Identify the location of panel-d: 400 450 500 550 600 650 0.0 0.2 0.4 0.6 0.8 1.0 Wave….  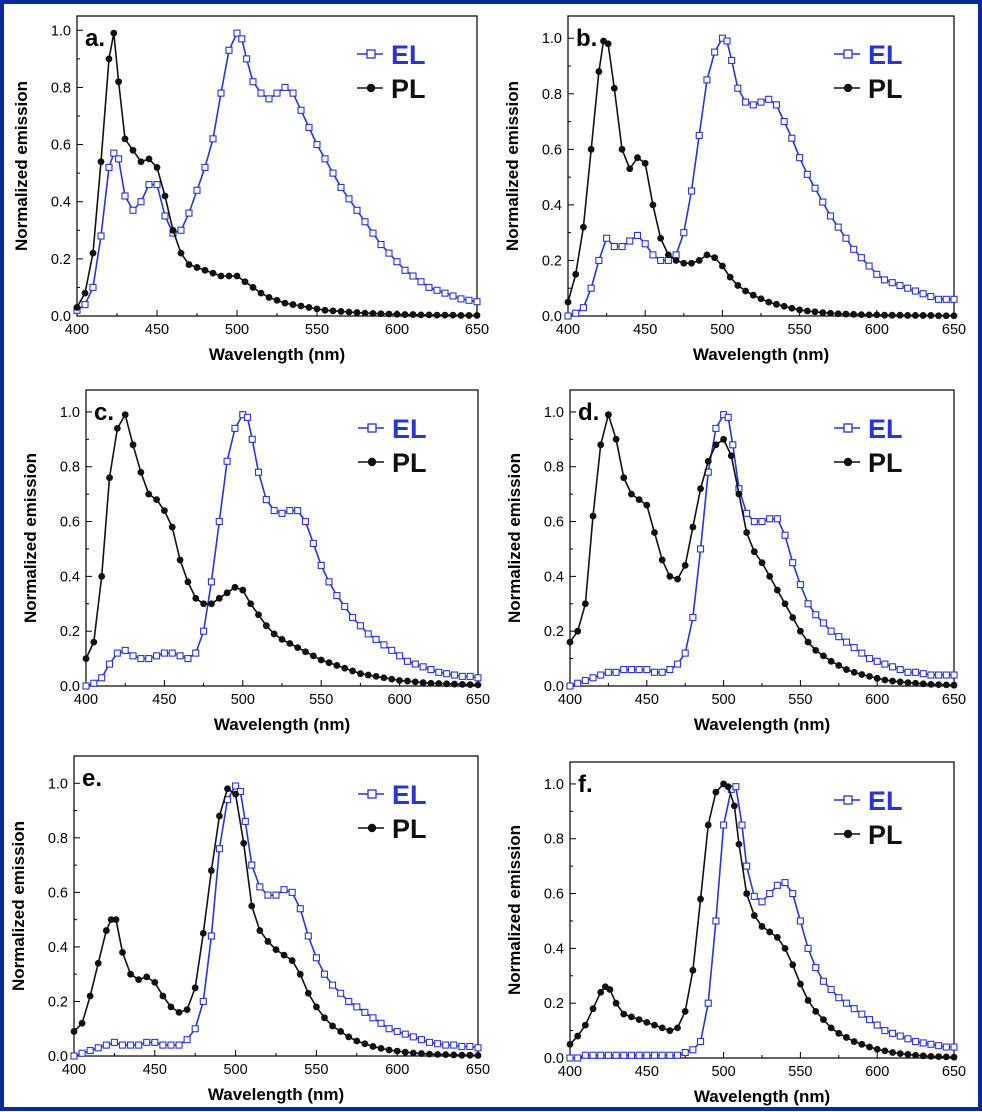
(735, 561).